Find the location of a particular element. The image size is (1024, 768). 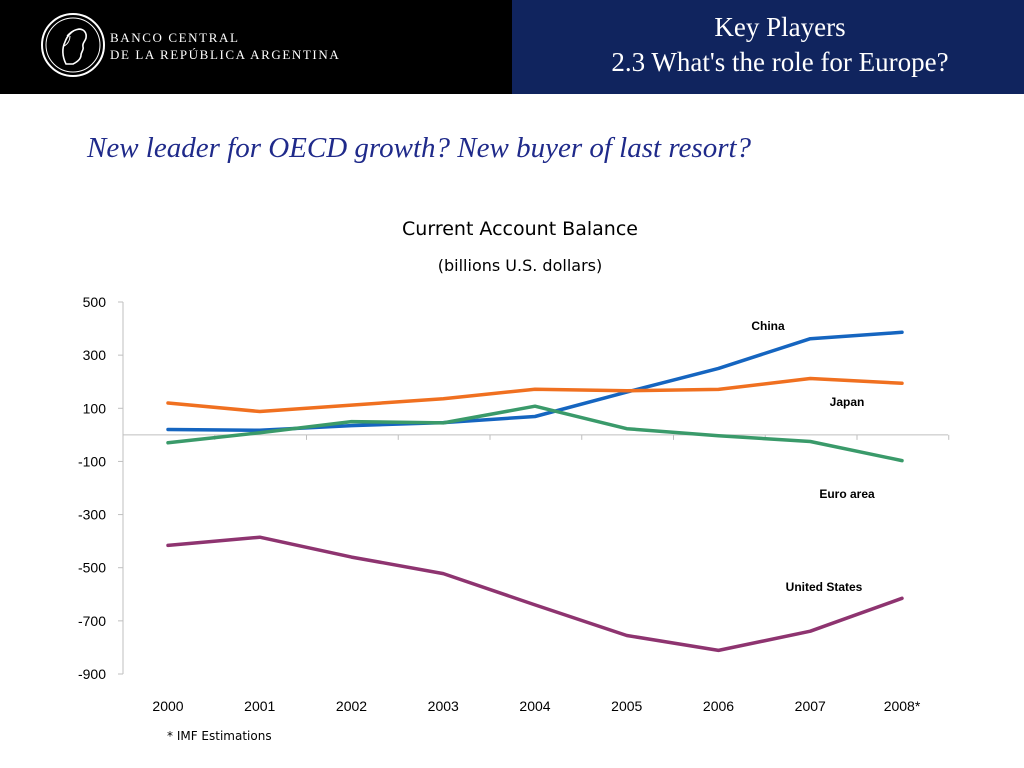

bank-name: BANCO CENTRAL DE LA REPÚBLICA ARGENTINA is located at coordinates (225, 46).